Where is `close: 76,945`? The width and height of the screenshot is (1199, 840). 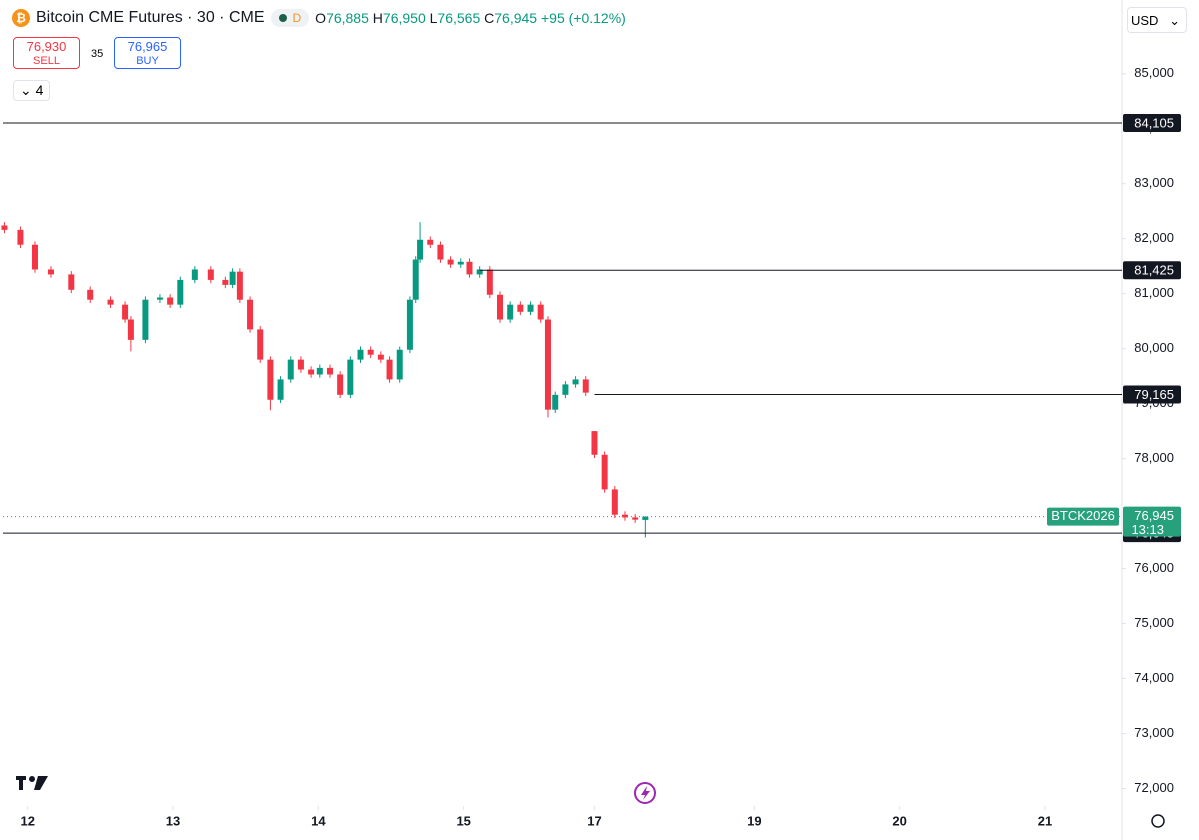 close: 76,945 is located at coordinates (516, 18).